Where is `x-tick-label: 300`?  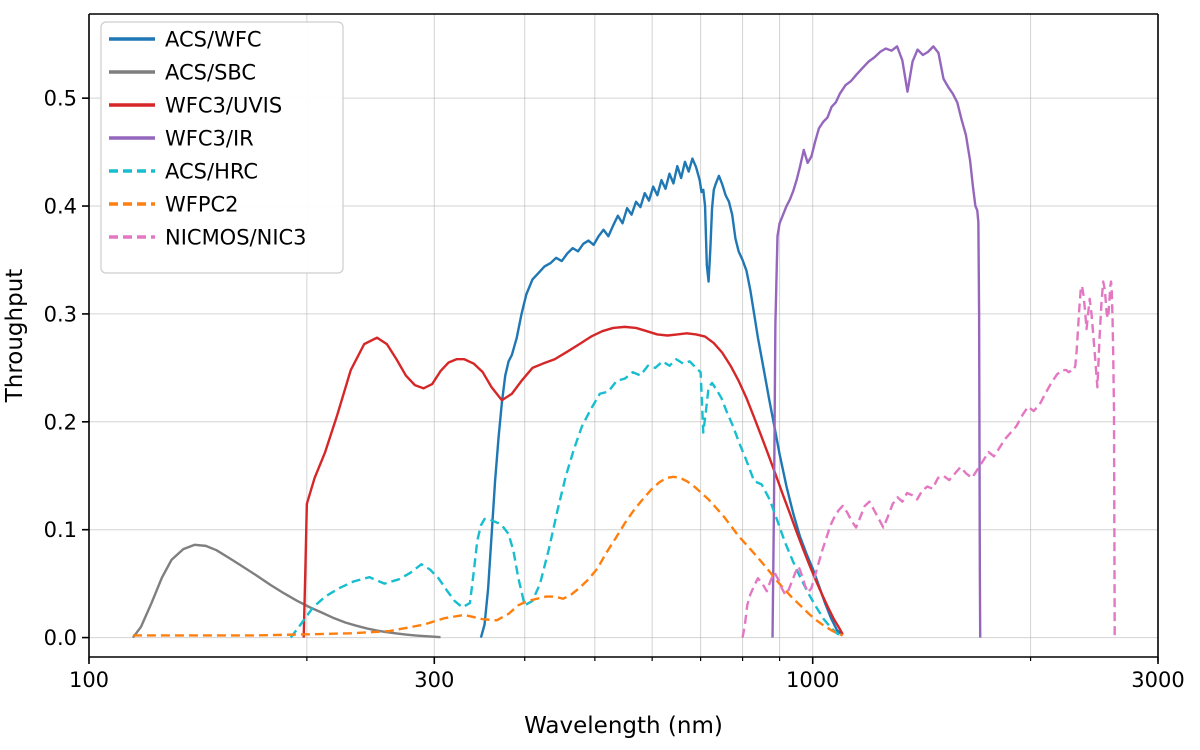
x-tick-label: 300 is located at coordinates (434, 680).